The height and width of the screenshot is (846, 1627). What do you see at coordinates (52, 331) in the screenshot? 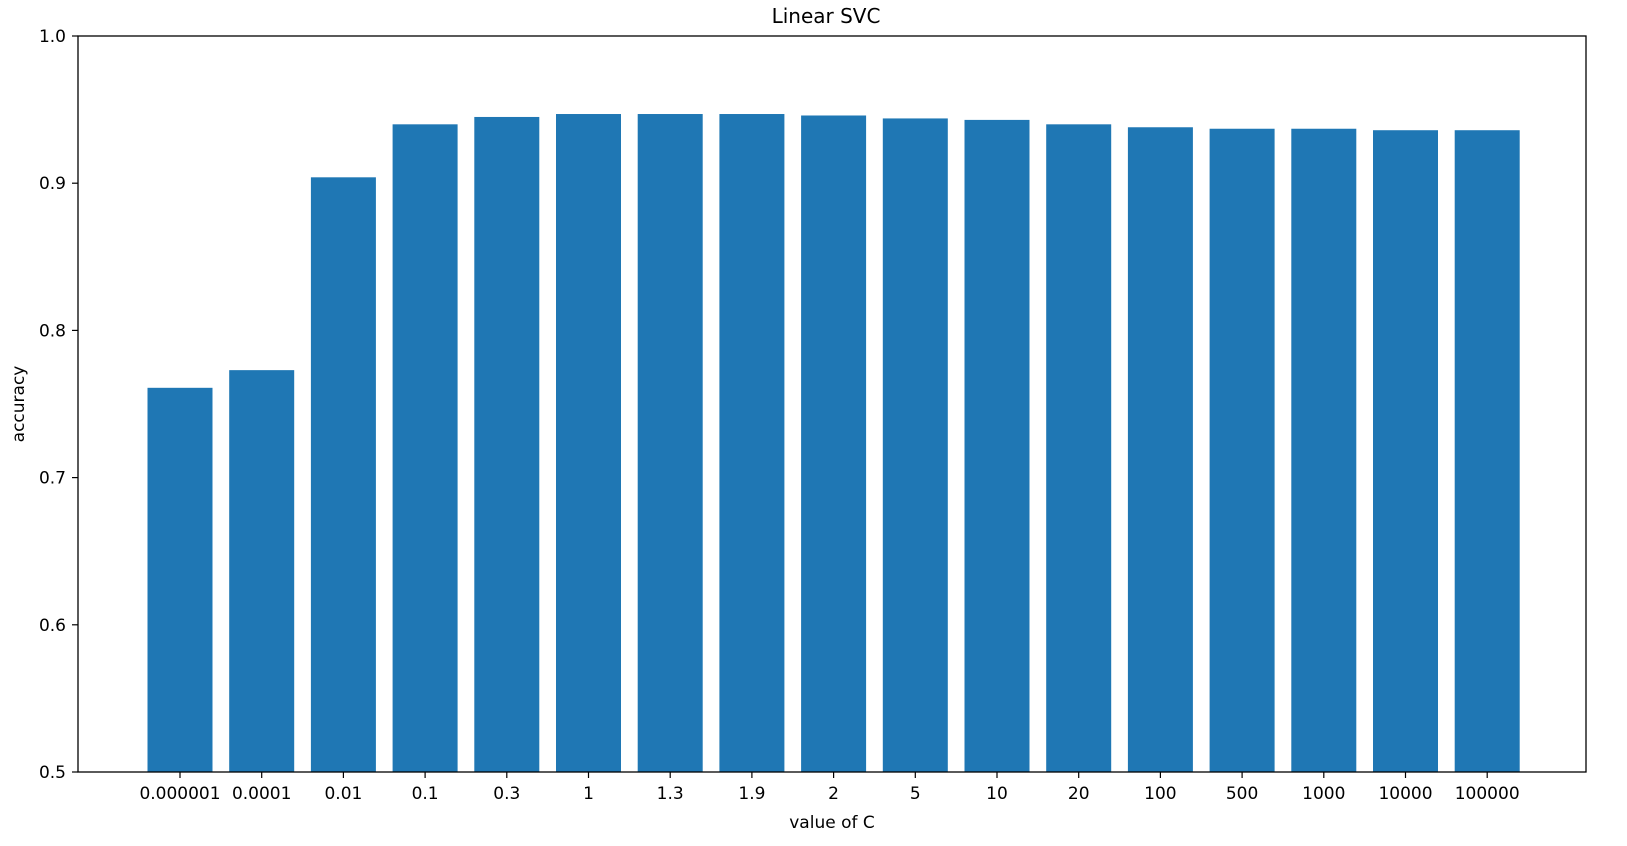
I see `y-tick-label: 0.8` at bounding box center [52, 331].